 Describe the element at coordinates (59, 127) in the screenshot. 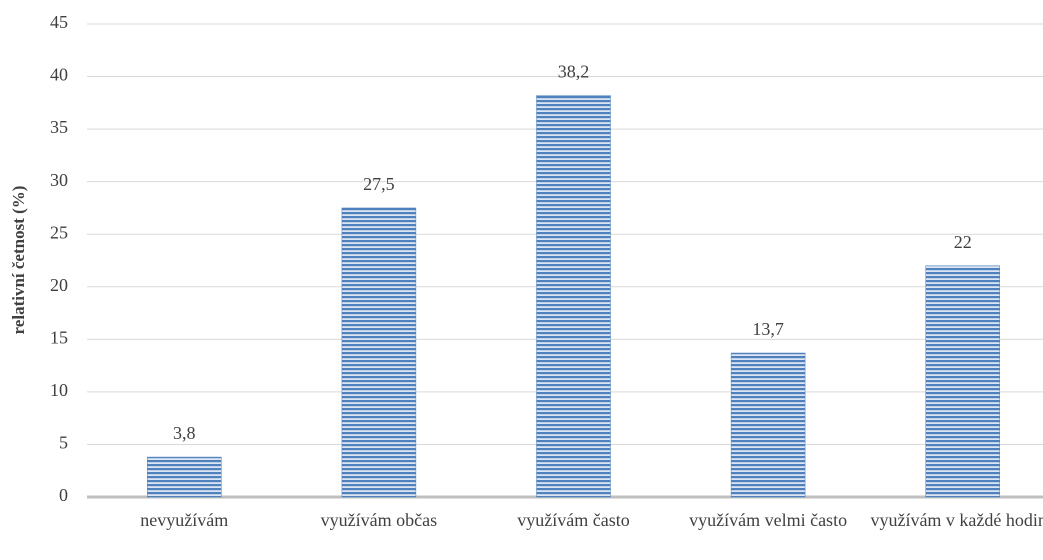

I see `y-tick-label: 35` at that location.